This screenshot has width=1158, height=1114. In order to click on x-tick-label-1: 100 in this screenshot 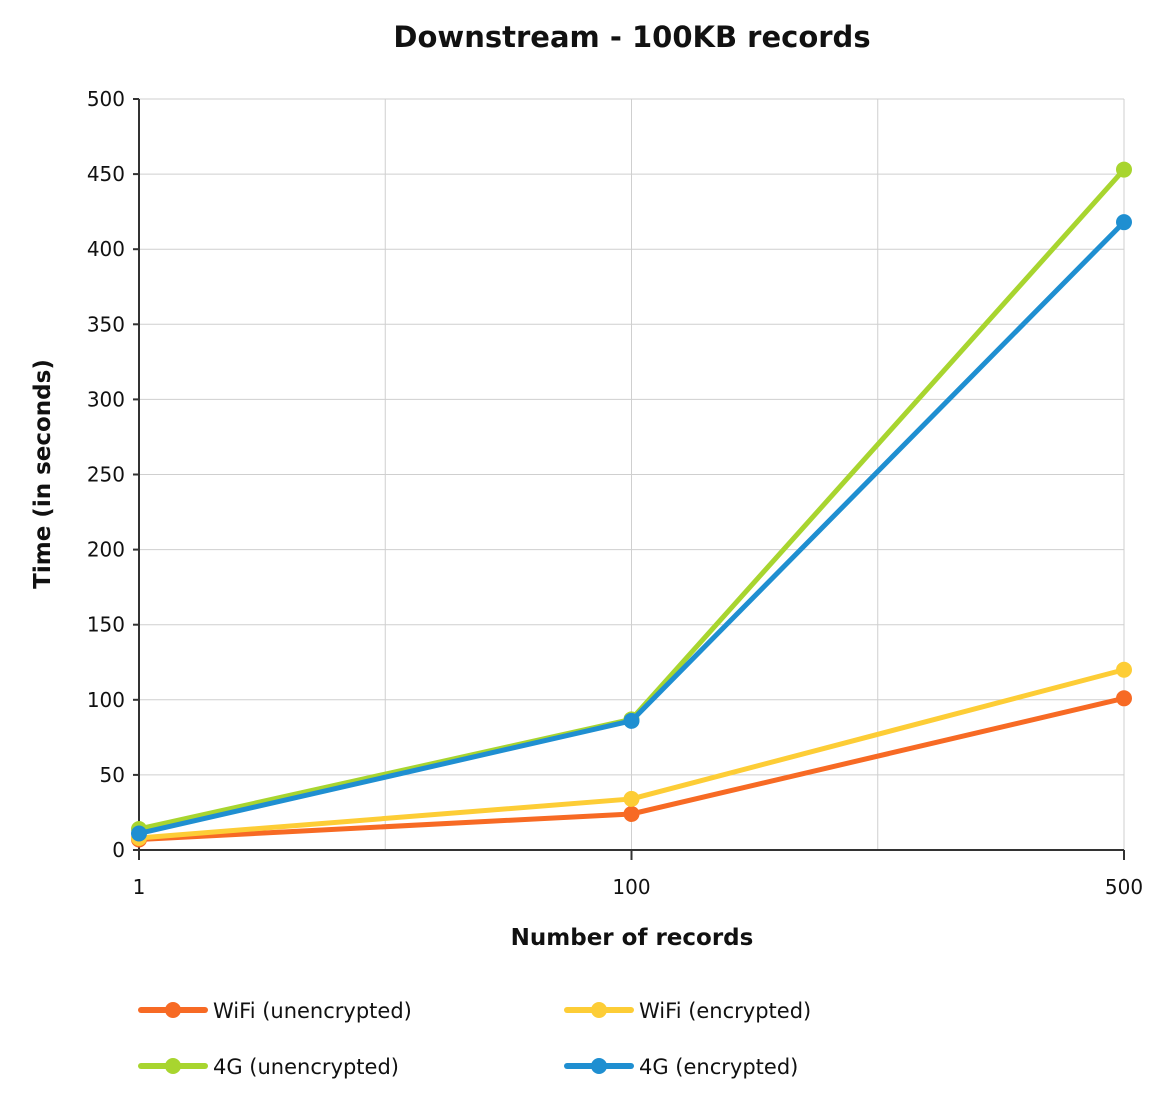, I will do `click(631, 887)`.